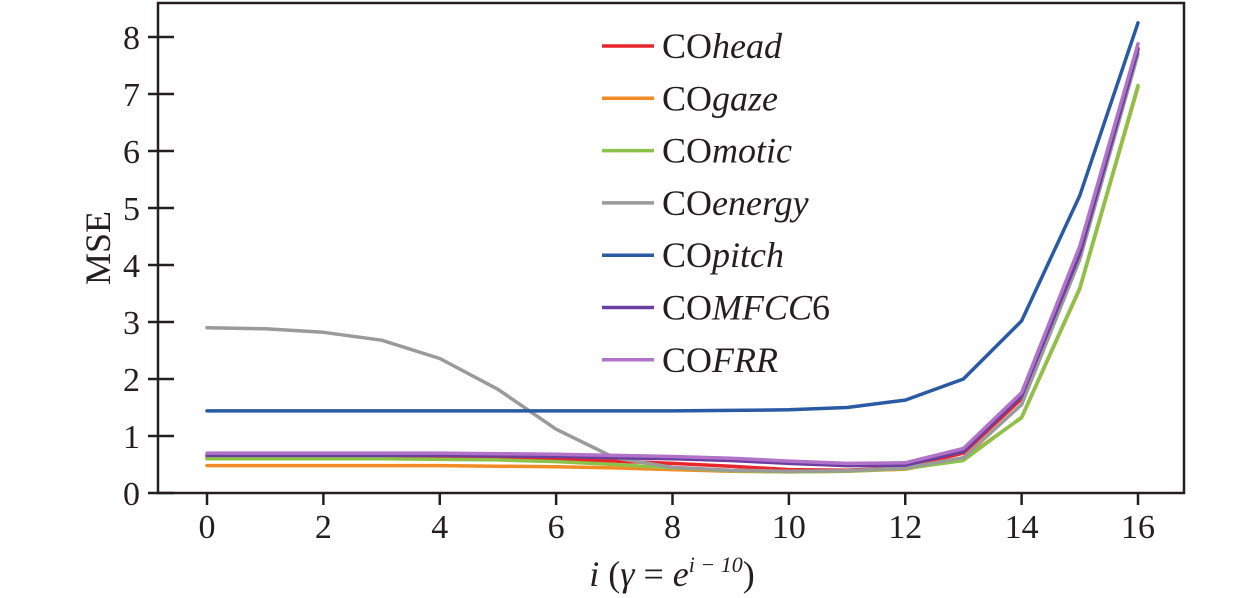 The image size is (1260, 598). Describe the element at coordinates (131, 95) in the screenshot. I see `y-tick-label: 7` at that location.